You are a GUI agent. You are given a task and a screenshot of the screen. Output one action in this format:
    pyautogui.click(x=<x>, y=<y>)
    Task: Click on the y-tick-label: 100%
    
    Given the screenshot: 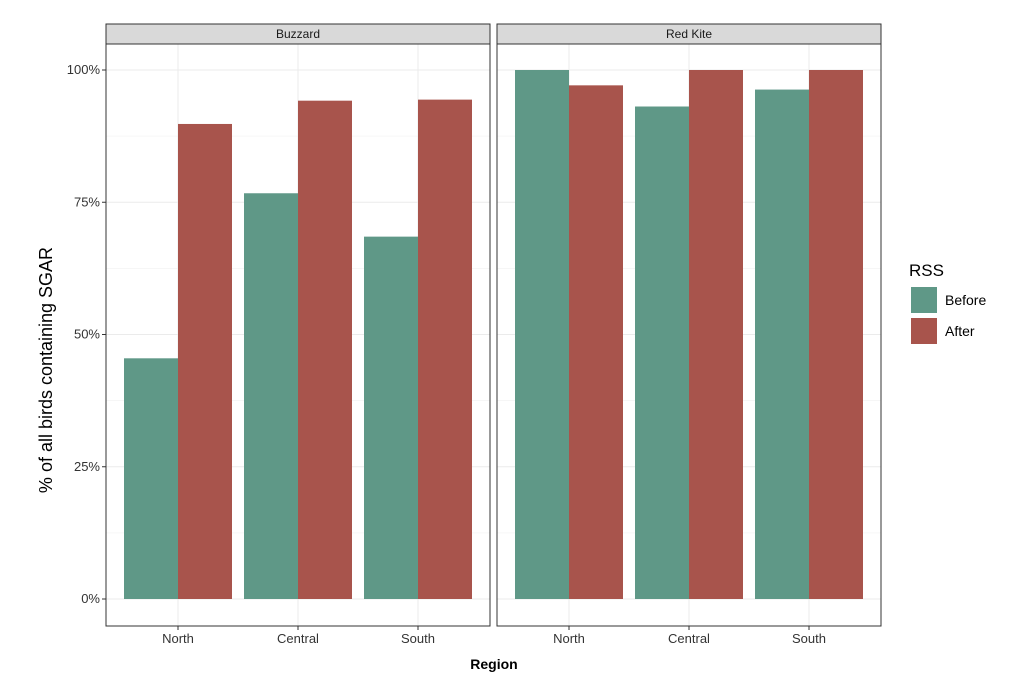 What is the action you would take?
    pyautogui.click(x=84, y=69)
    